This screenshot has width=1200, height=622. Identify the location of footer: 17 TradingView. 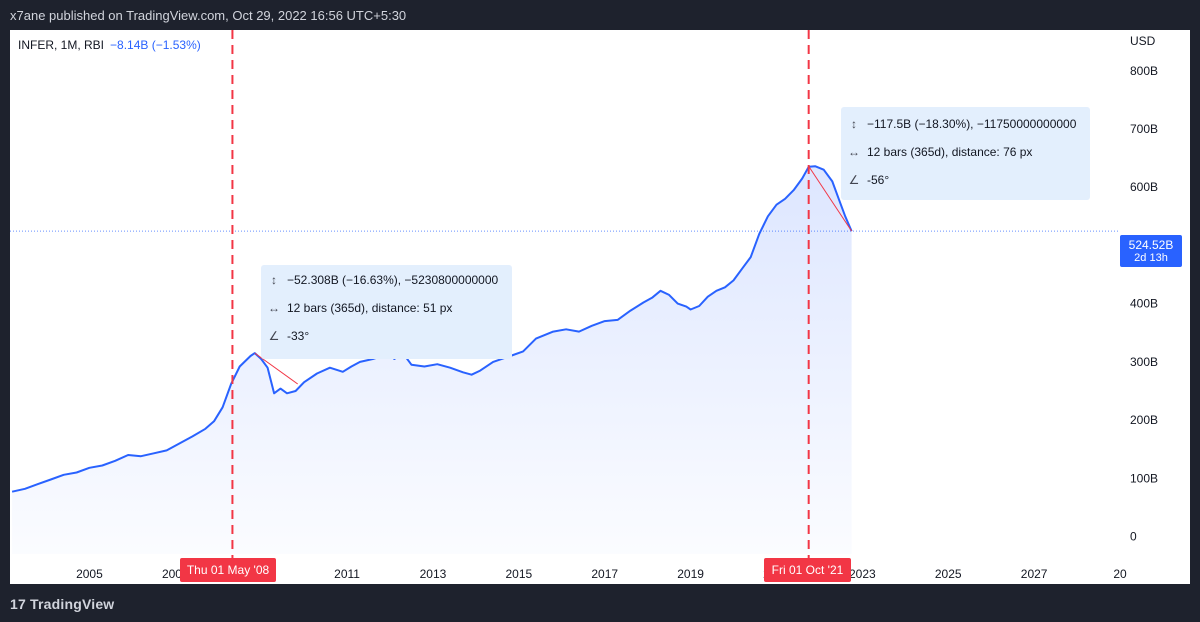
(600, 603).